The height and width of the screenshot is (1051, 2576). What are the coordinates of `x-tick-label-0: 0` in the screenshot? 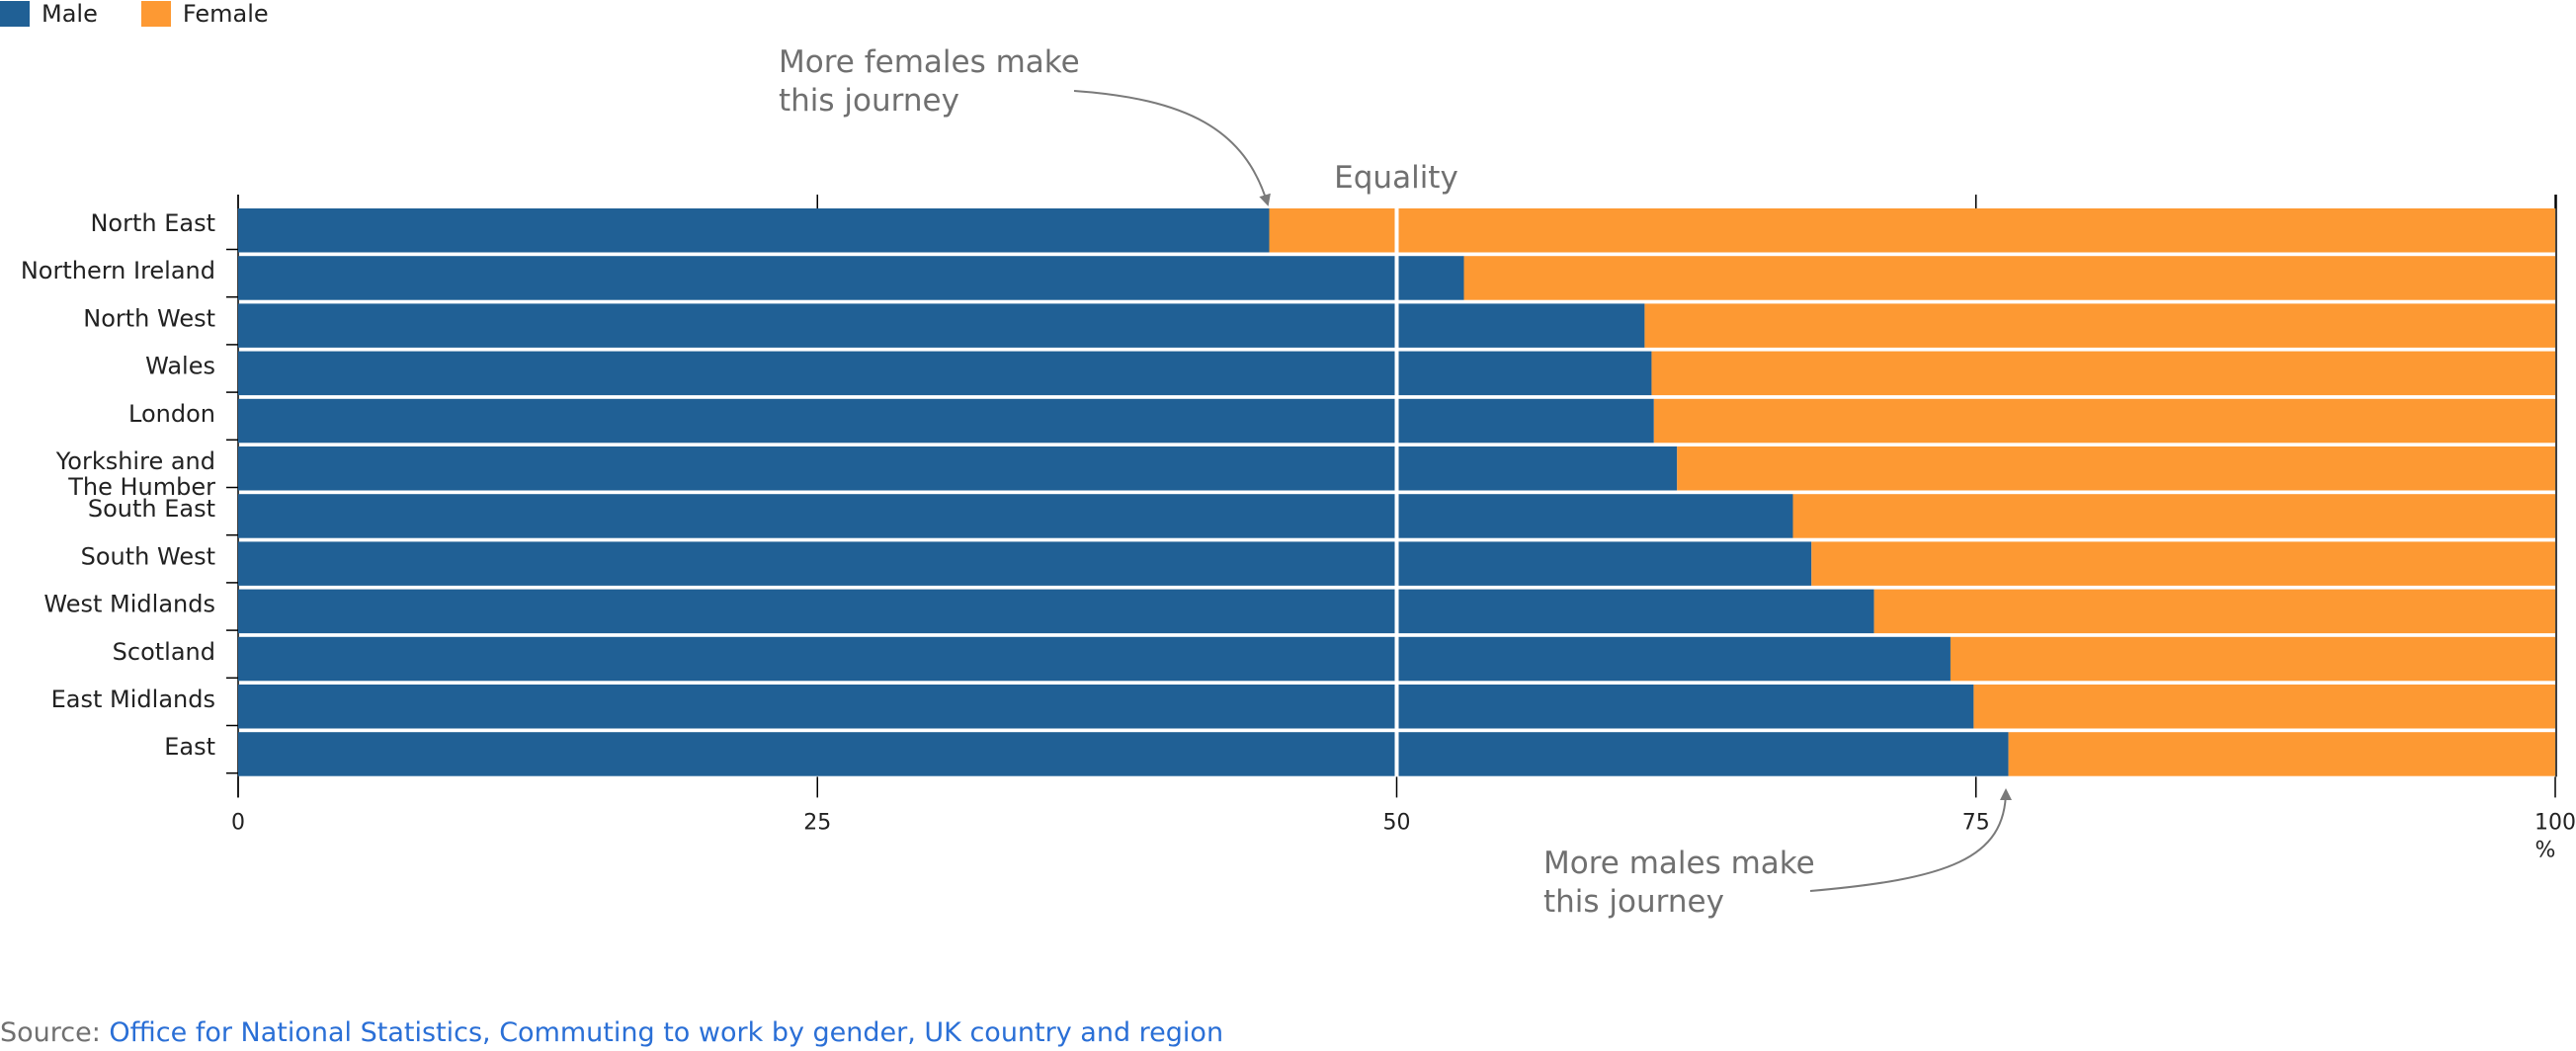 It's located at (238, 823).